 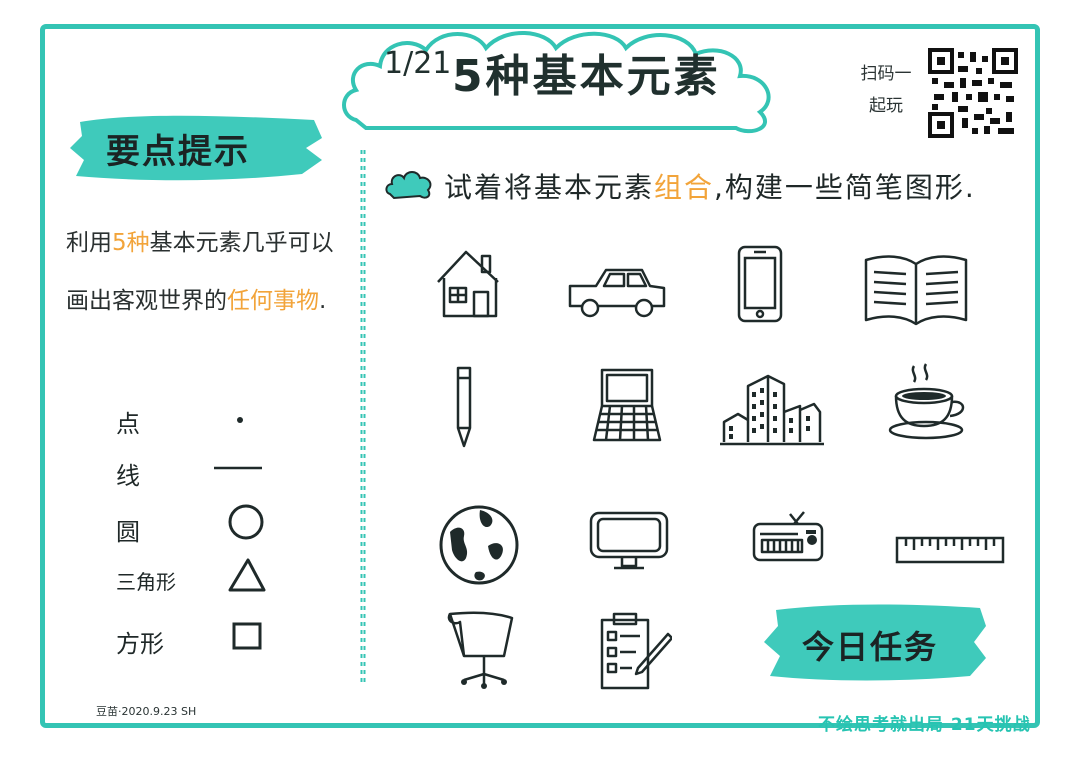 What do you see at coordinates (788, 536) in the screenshot?
I see `radio-icon` at bounding box center [788, 536].